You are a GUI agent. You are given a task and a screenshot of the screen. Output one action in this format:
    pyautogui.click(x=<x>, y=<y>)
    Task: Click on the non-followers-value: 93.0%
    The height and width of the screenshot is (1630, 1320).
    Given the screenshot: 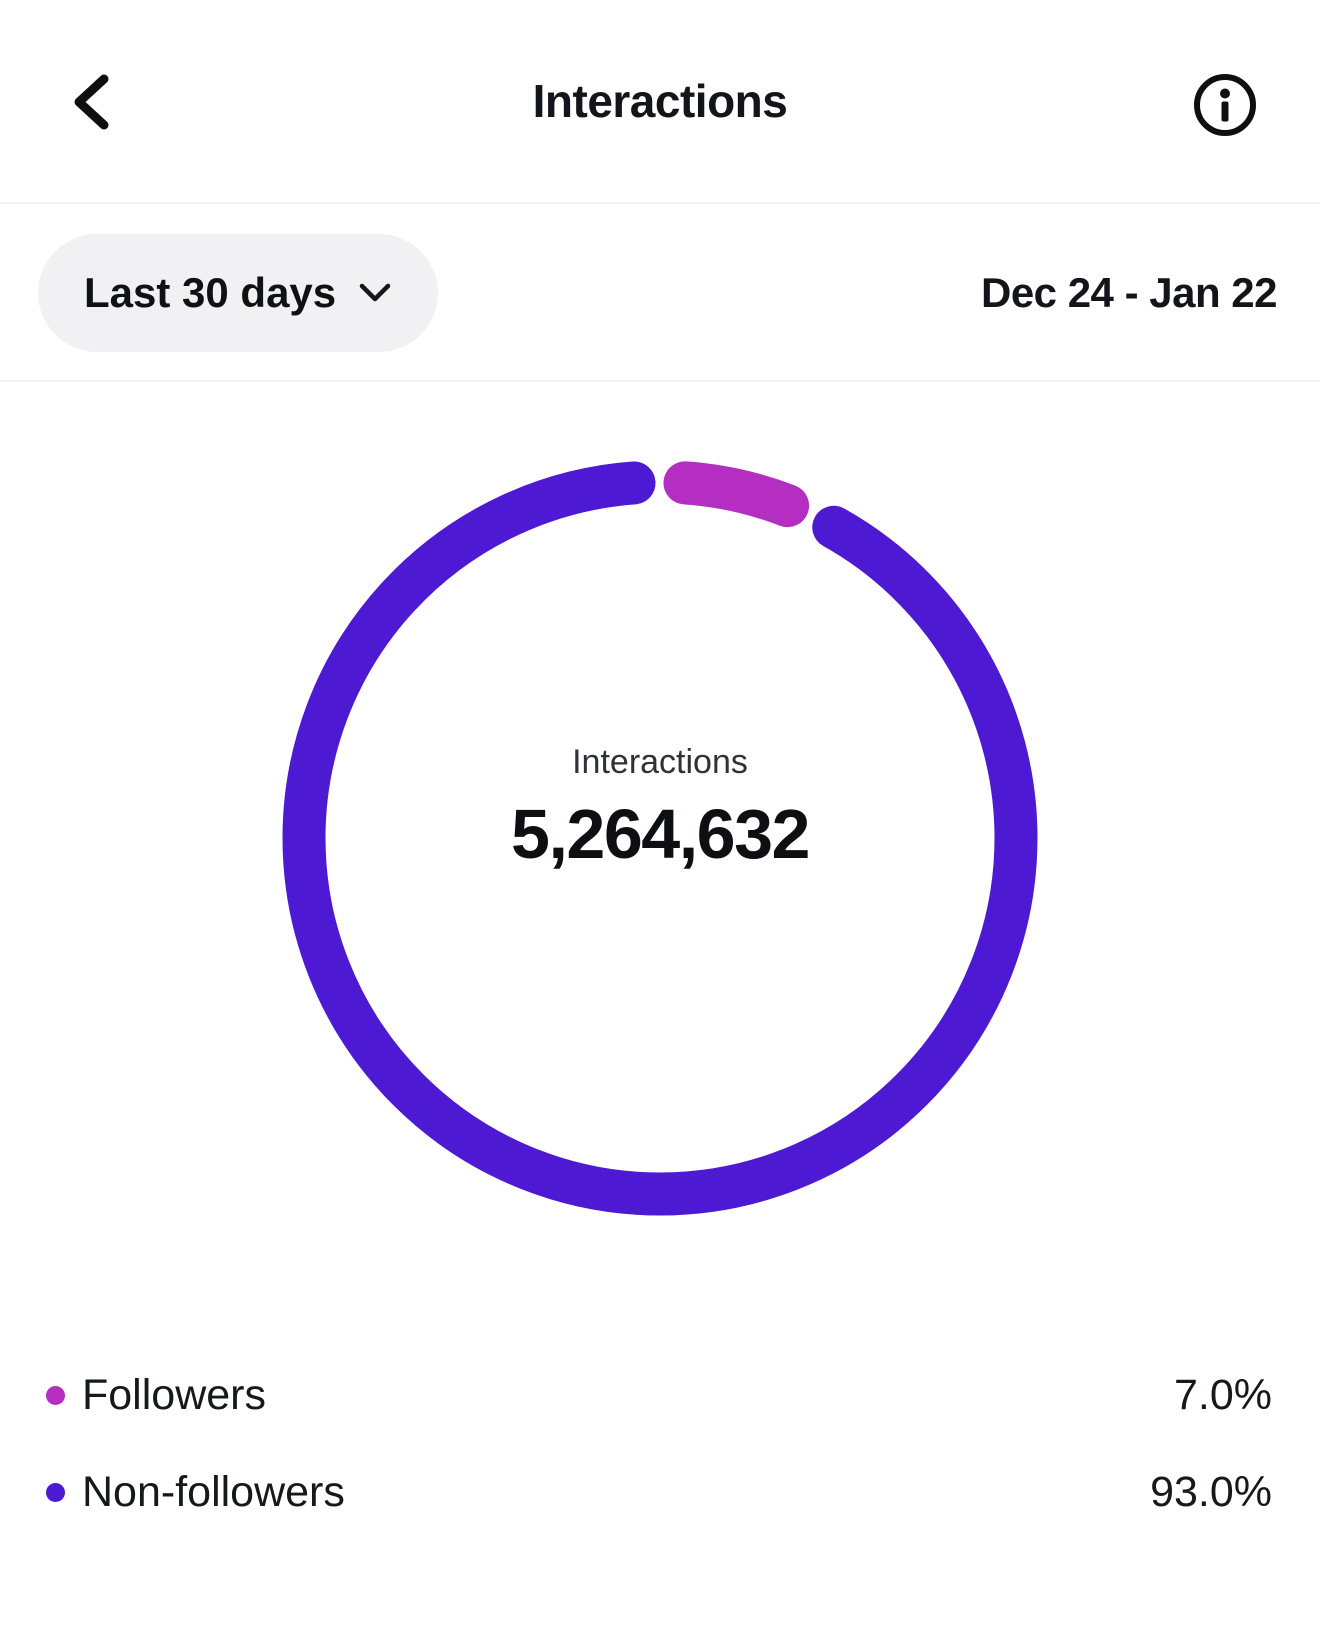 What is the action you would take?
    pyautogui.click(x=1211, y=1491)
    